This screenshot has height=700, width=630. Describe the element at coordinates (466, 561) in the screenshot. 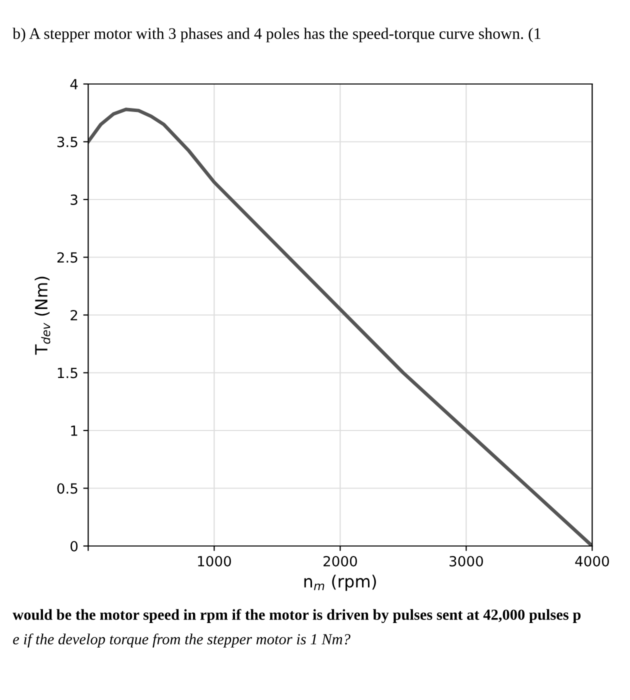

I see `x-tick-label: 3000` at that location.